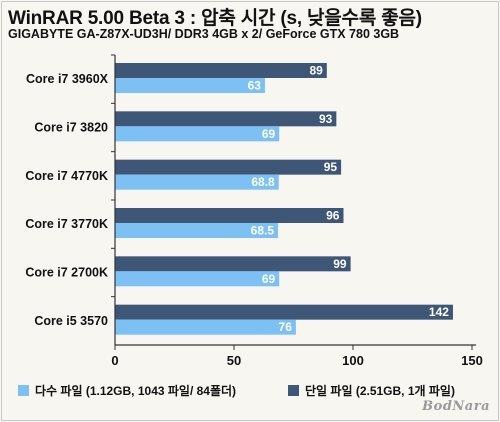 The height and width of the screenshot is (422, 500). I want to click on legend-label-multi: 다수 파일 (1.12GB, 1043 파일/ 84폴더), so click(136, 391).